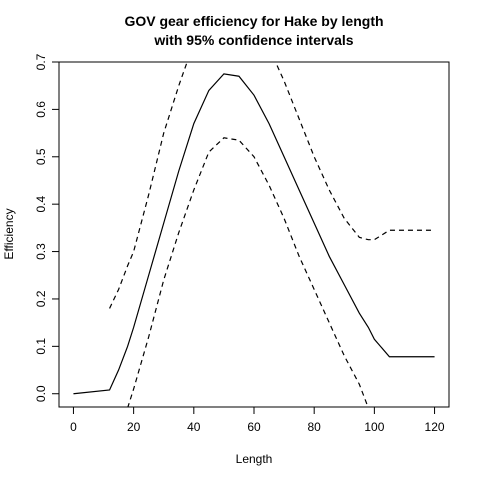 The image size is (480, 480). What do you see at coordinates (254, 427) in the screenshot?
I see `x-tick-label: 60` at bounding box center [254, 427].